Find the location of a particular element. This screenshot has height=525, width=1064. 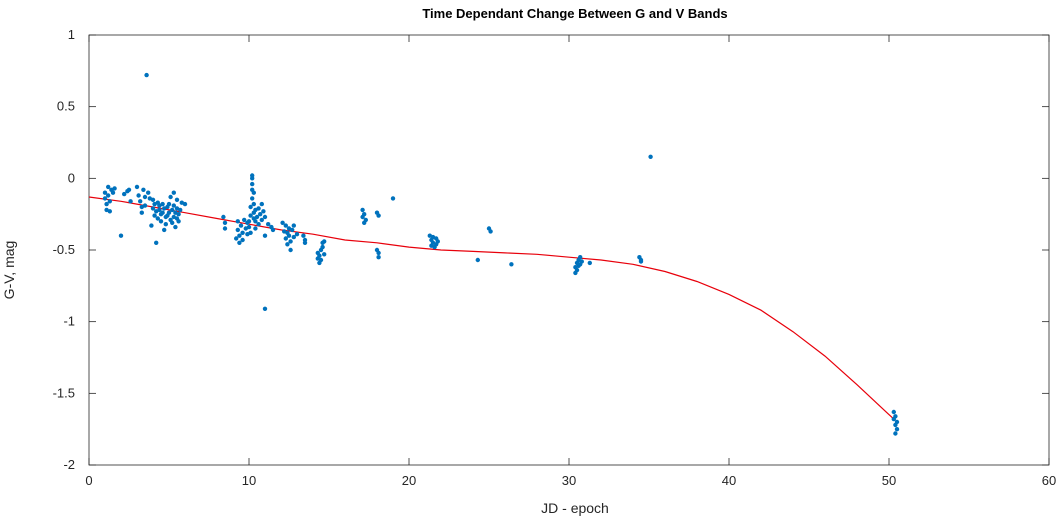

y-tick-label: -1.5 is located at coordinates (64, 392).